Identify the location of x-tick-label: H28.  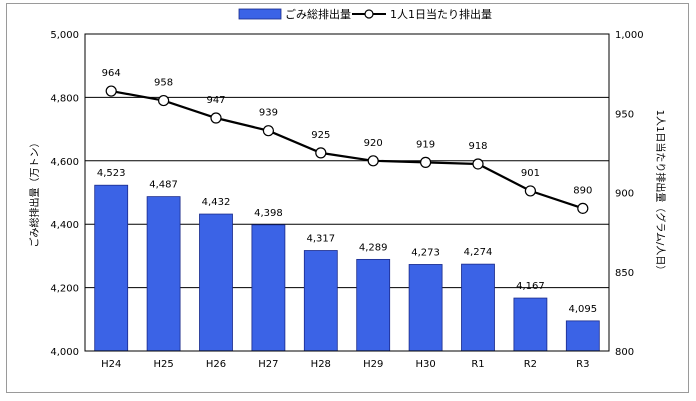
(321, 364).